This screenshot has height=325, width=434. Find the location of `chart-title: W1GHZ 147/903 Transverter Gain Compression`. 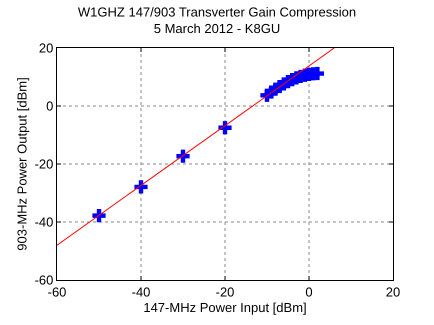

chart-title: W1GHZ 147/903 Transverter Gain Compression is located at coordinates (217, 12).